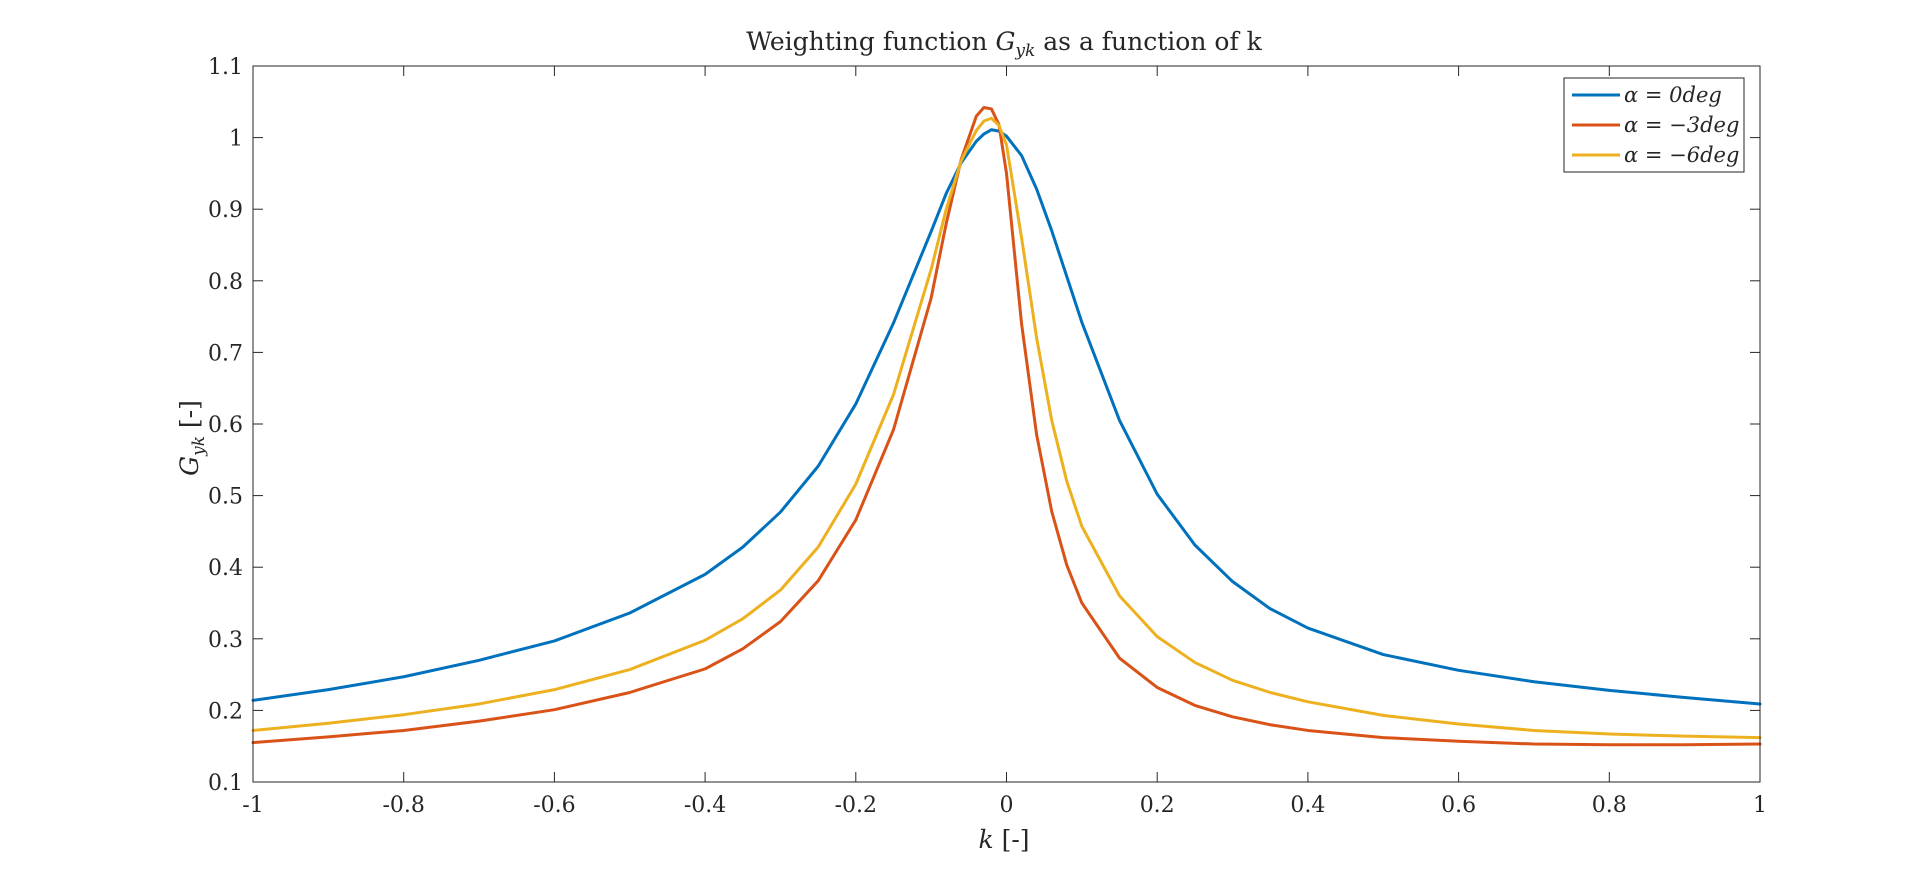 Image resolution: width=1920 pixels, height=869 pixels. What do you see at coordinates (252, 805) in the screenshot?
I see `x-tick-label: -1` at bounding box center [252, 805].